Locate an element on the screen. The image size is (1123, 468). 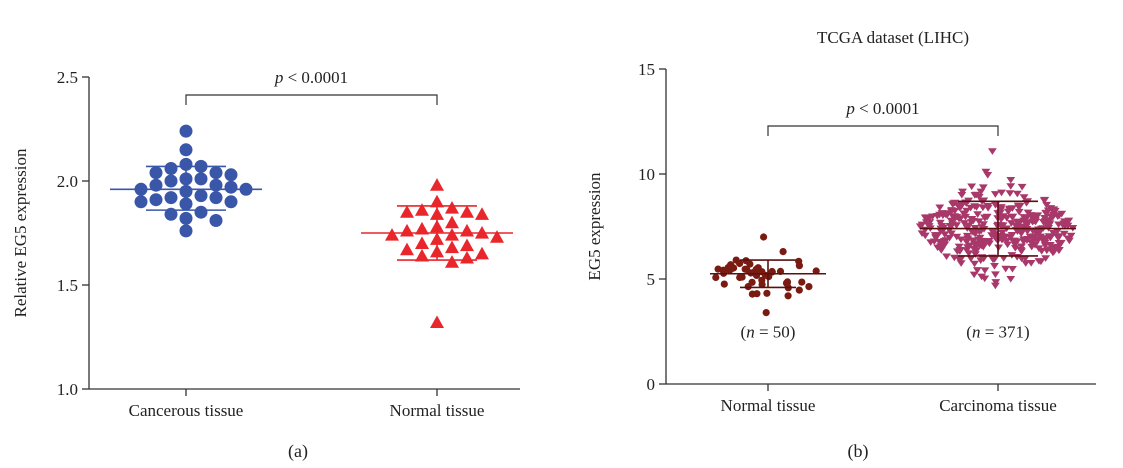
panel-a-y-tick-label: 1.5 is located at coordinates (67, 285).